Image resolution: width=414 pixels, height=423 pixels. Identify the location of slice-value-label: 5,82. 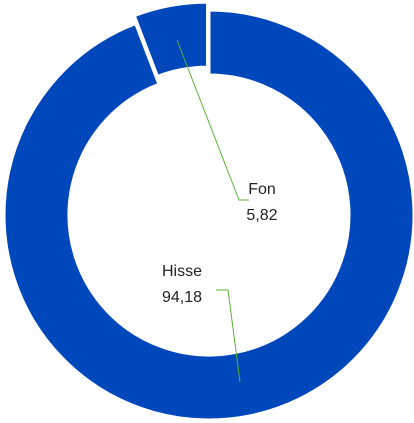
(261, 215).